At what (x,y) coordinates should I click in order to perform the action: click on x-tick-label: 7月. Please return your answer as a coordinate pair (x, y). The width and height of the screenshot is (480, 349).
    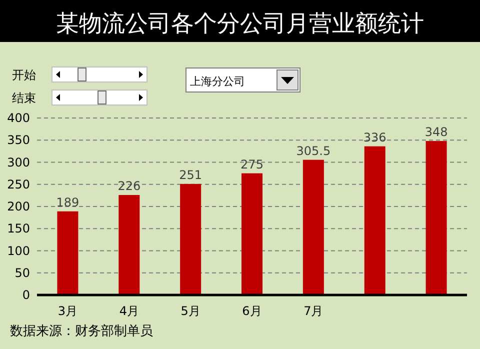
    Looking at the image, I should click on (314, 311).